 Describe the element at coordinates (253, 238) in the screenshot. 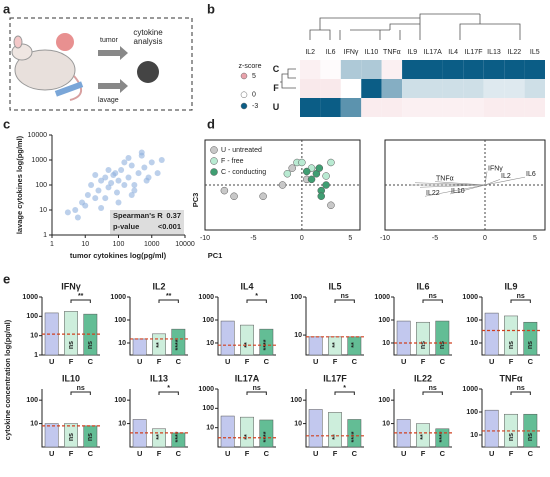

I see `x-tick-label: -5` at that location.